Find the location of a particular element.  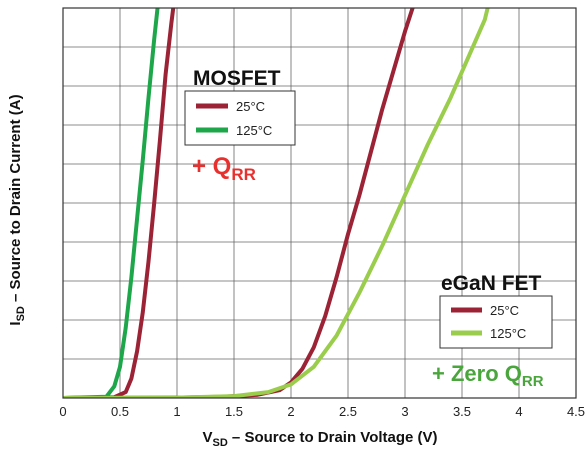

mosfet-125c-line is located at coordinates (111, 203).